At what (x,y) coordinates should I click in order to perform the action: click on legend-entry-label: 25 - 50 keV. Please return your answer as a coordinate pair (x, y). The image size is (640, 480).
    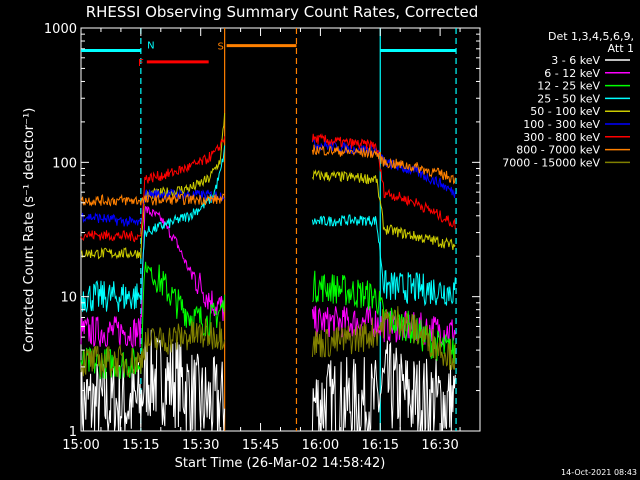
    Looking at the image, I should click on (568, 98).